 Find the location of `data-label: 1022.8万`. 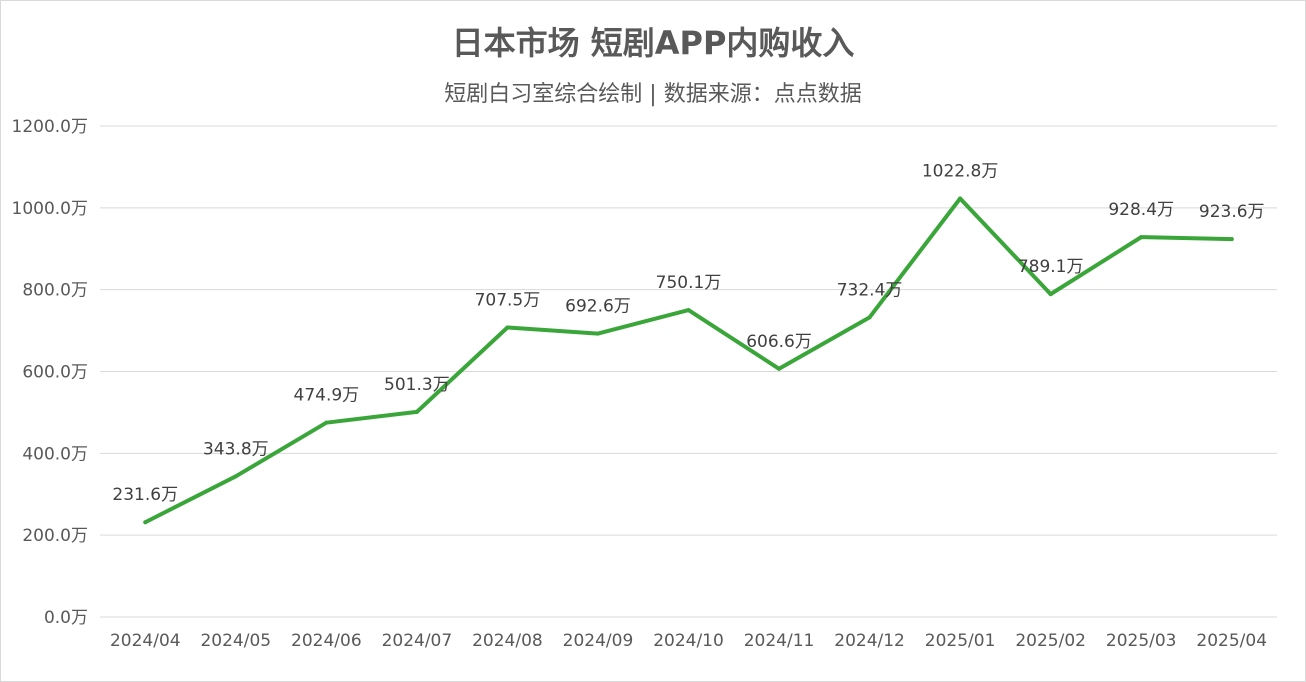

data-label: 1022.8万 is located at coordinates (960, 172).